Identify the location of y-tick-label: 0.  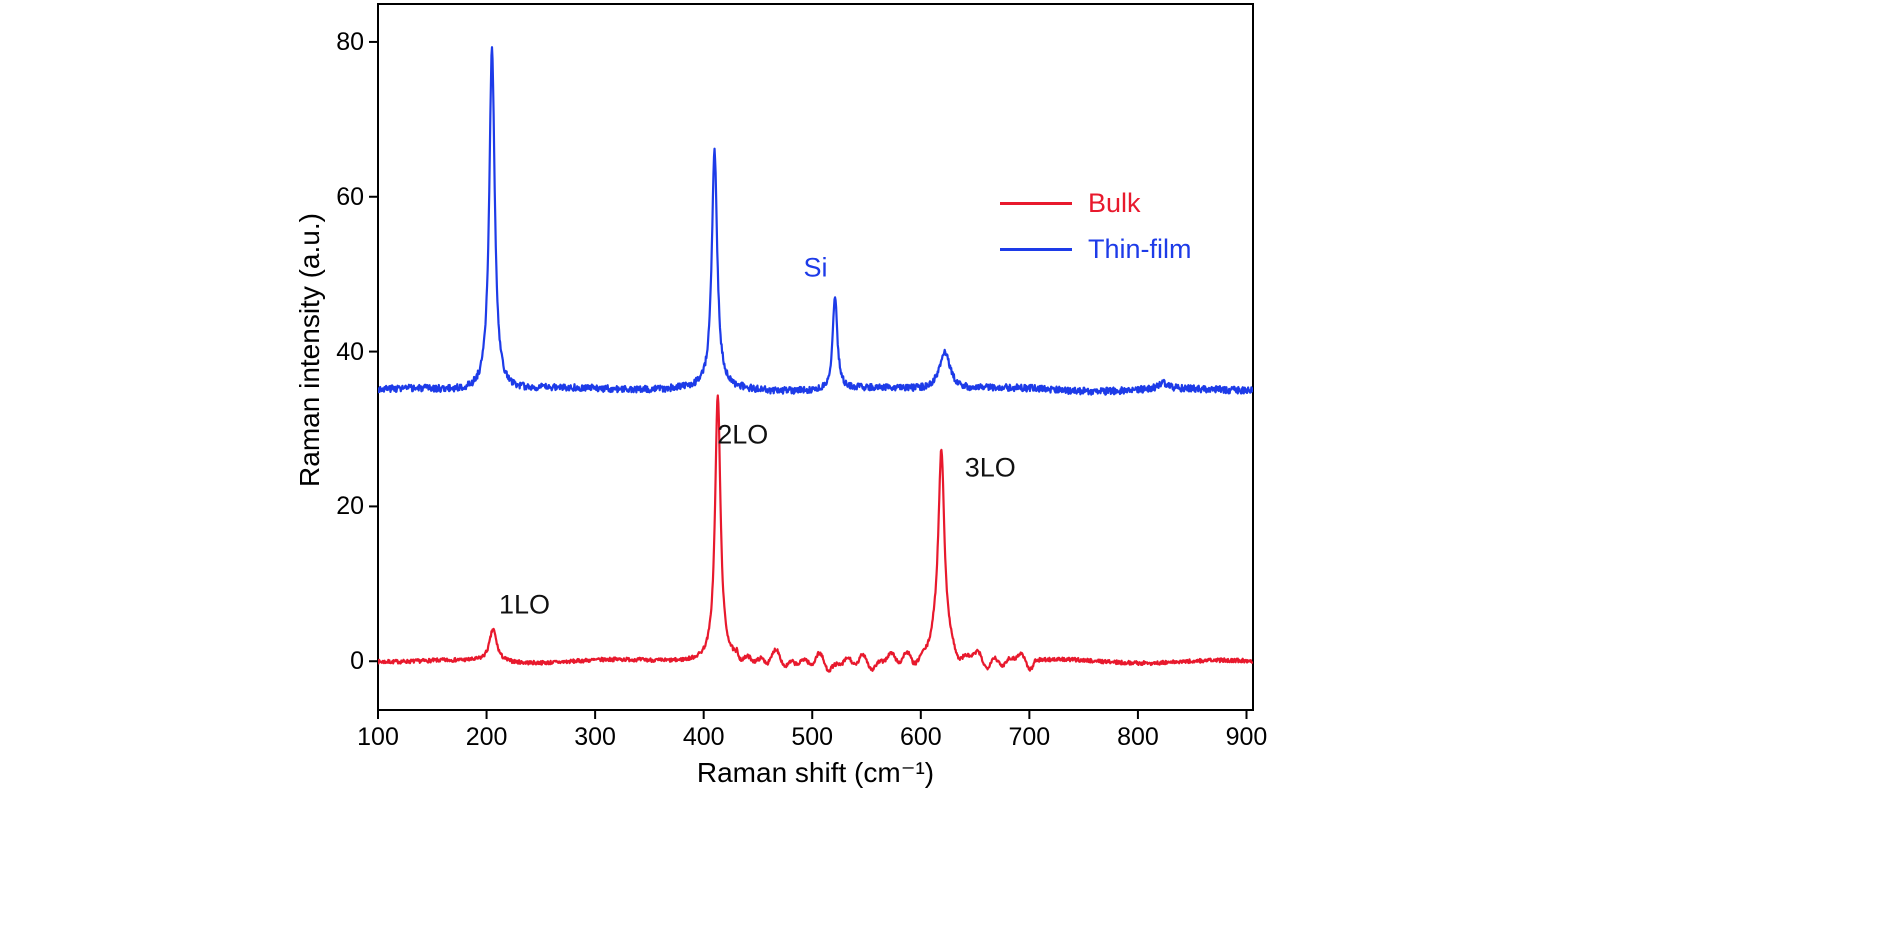
(357, 661).